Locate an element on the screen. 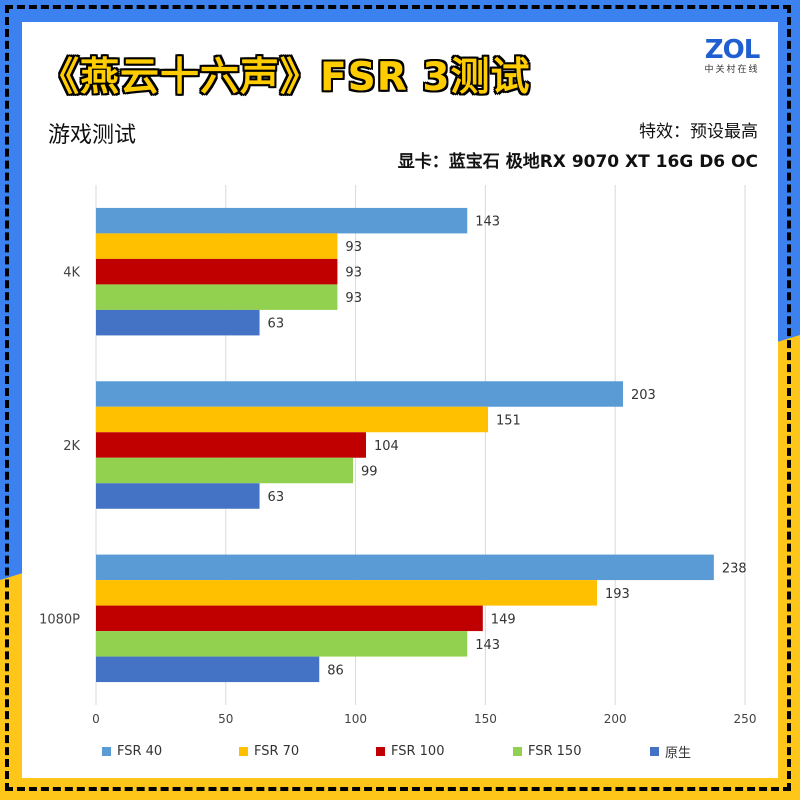 The image size is (800, 800). legend-item: FSR 100 is located at coordinates (444, 751).